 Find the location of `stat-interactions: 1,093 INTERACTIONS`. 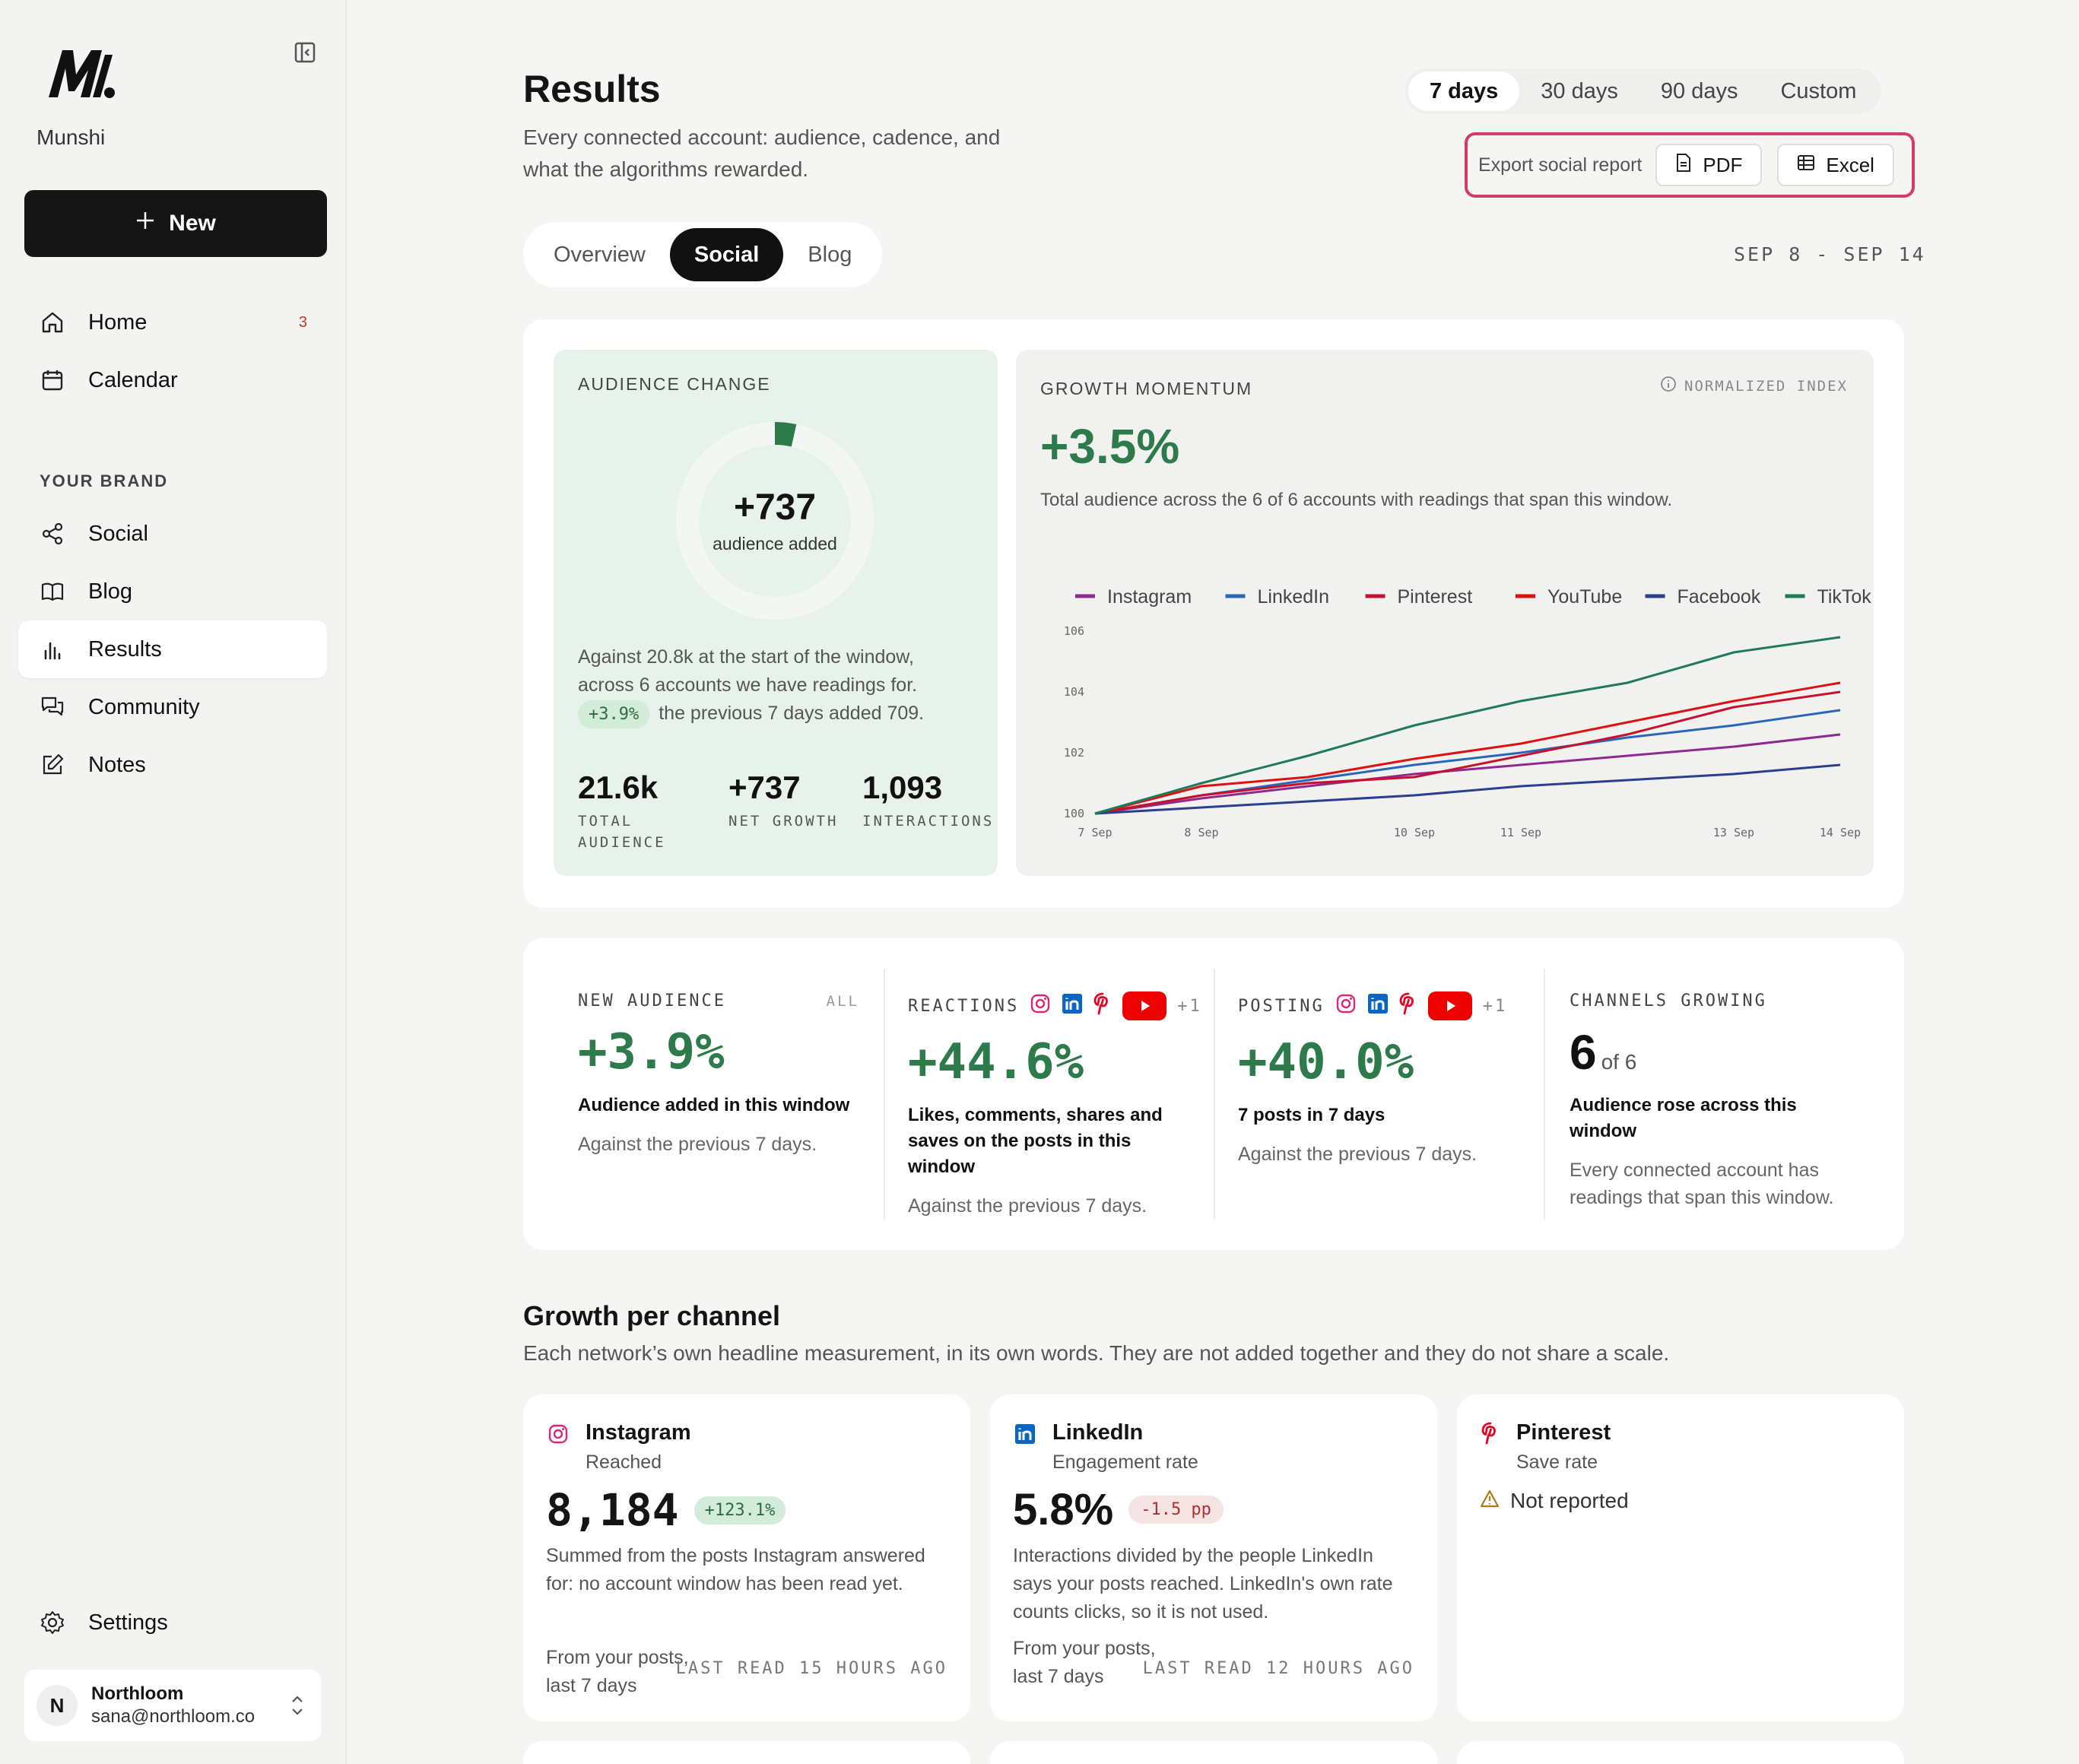

stat-interactions: 1,093 INTERACTIONS is located at coordinates (928, 800).